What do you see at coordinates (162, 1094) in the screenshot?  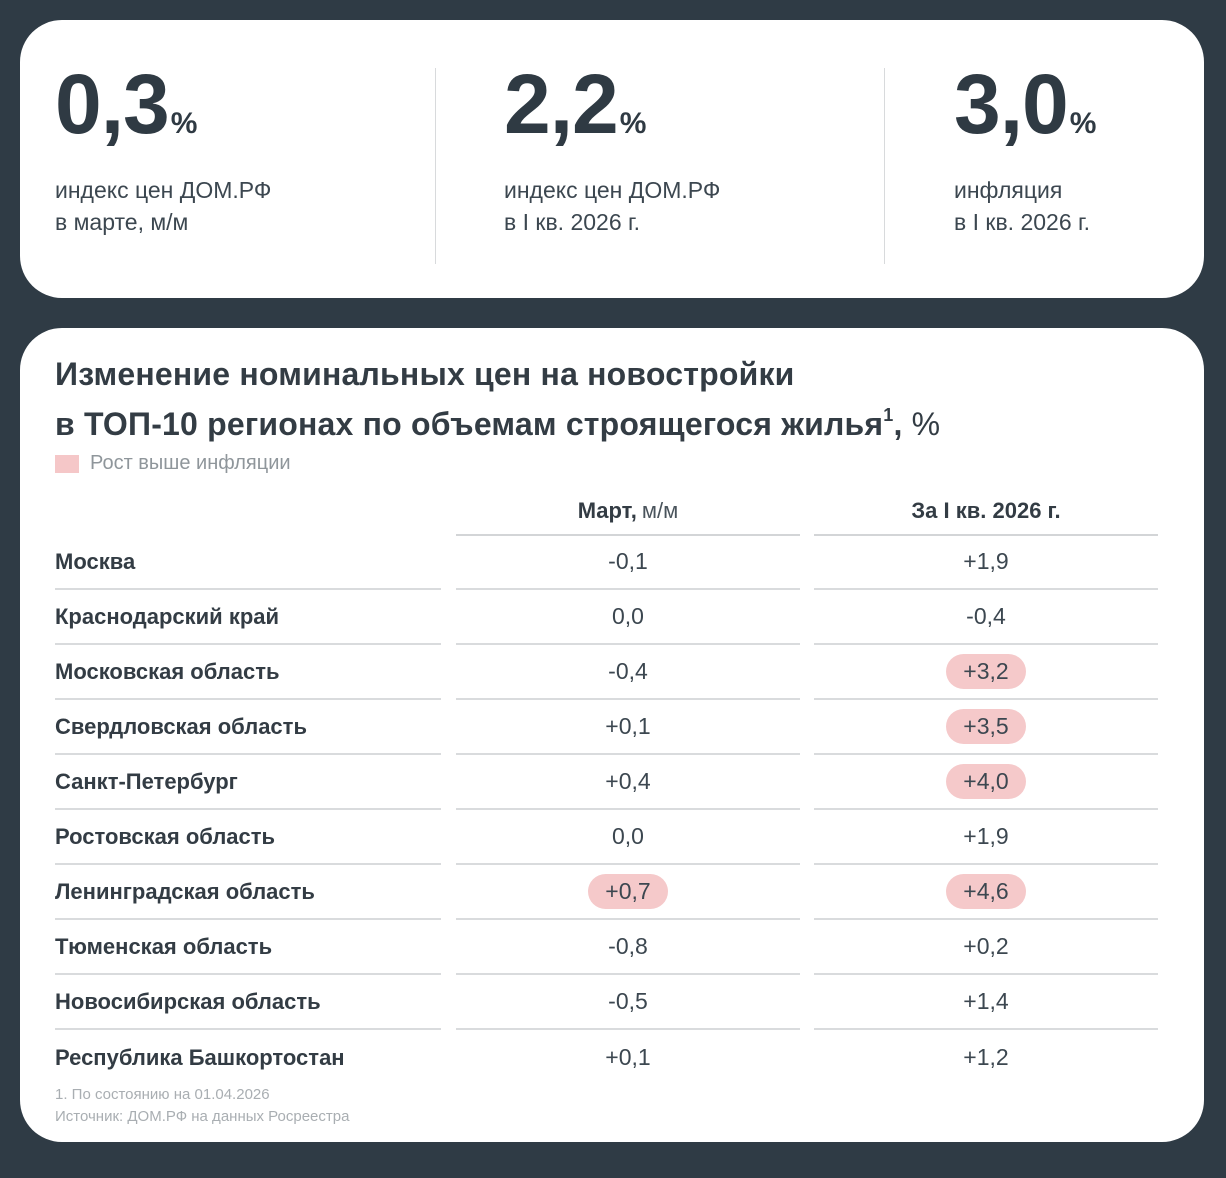 I see `footnote-line1: 1. По состоянию на 01.04.2026` at bounding box center [162, 1094].